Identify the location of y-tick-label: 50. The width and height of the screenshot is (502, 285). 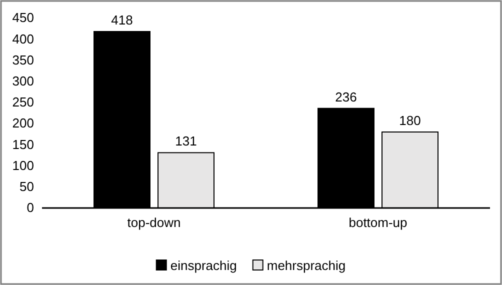
(27, 186).